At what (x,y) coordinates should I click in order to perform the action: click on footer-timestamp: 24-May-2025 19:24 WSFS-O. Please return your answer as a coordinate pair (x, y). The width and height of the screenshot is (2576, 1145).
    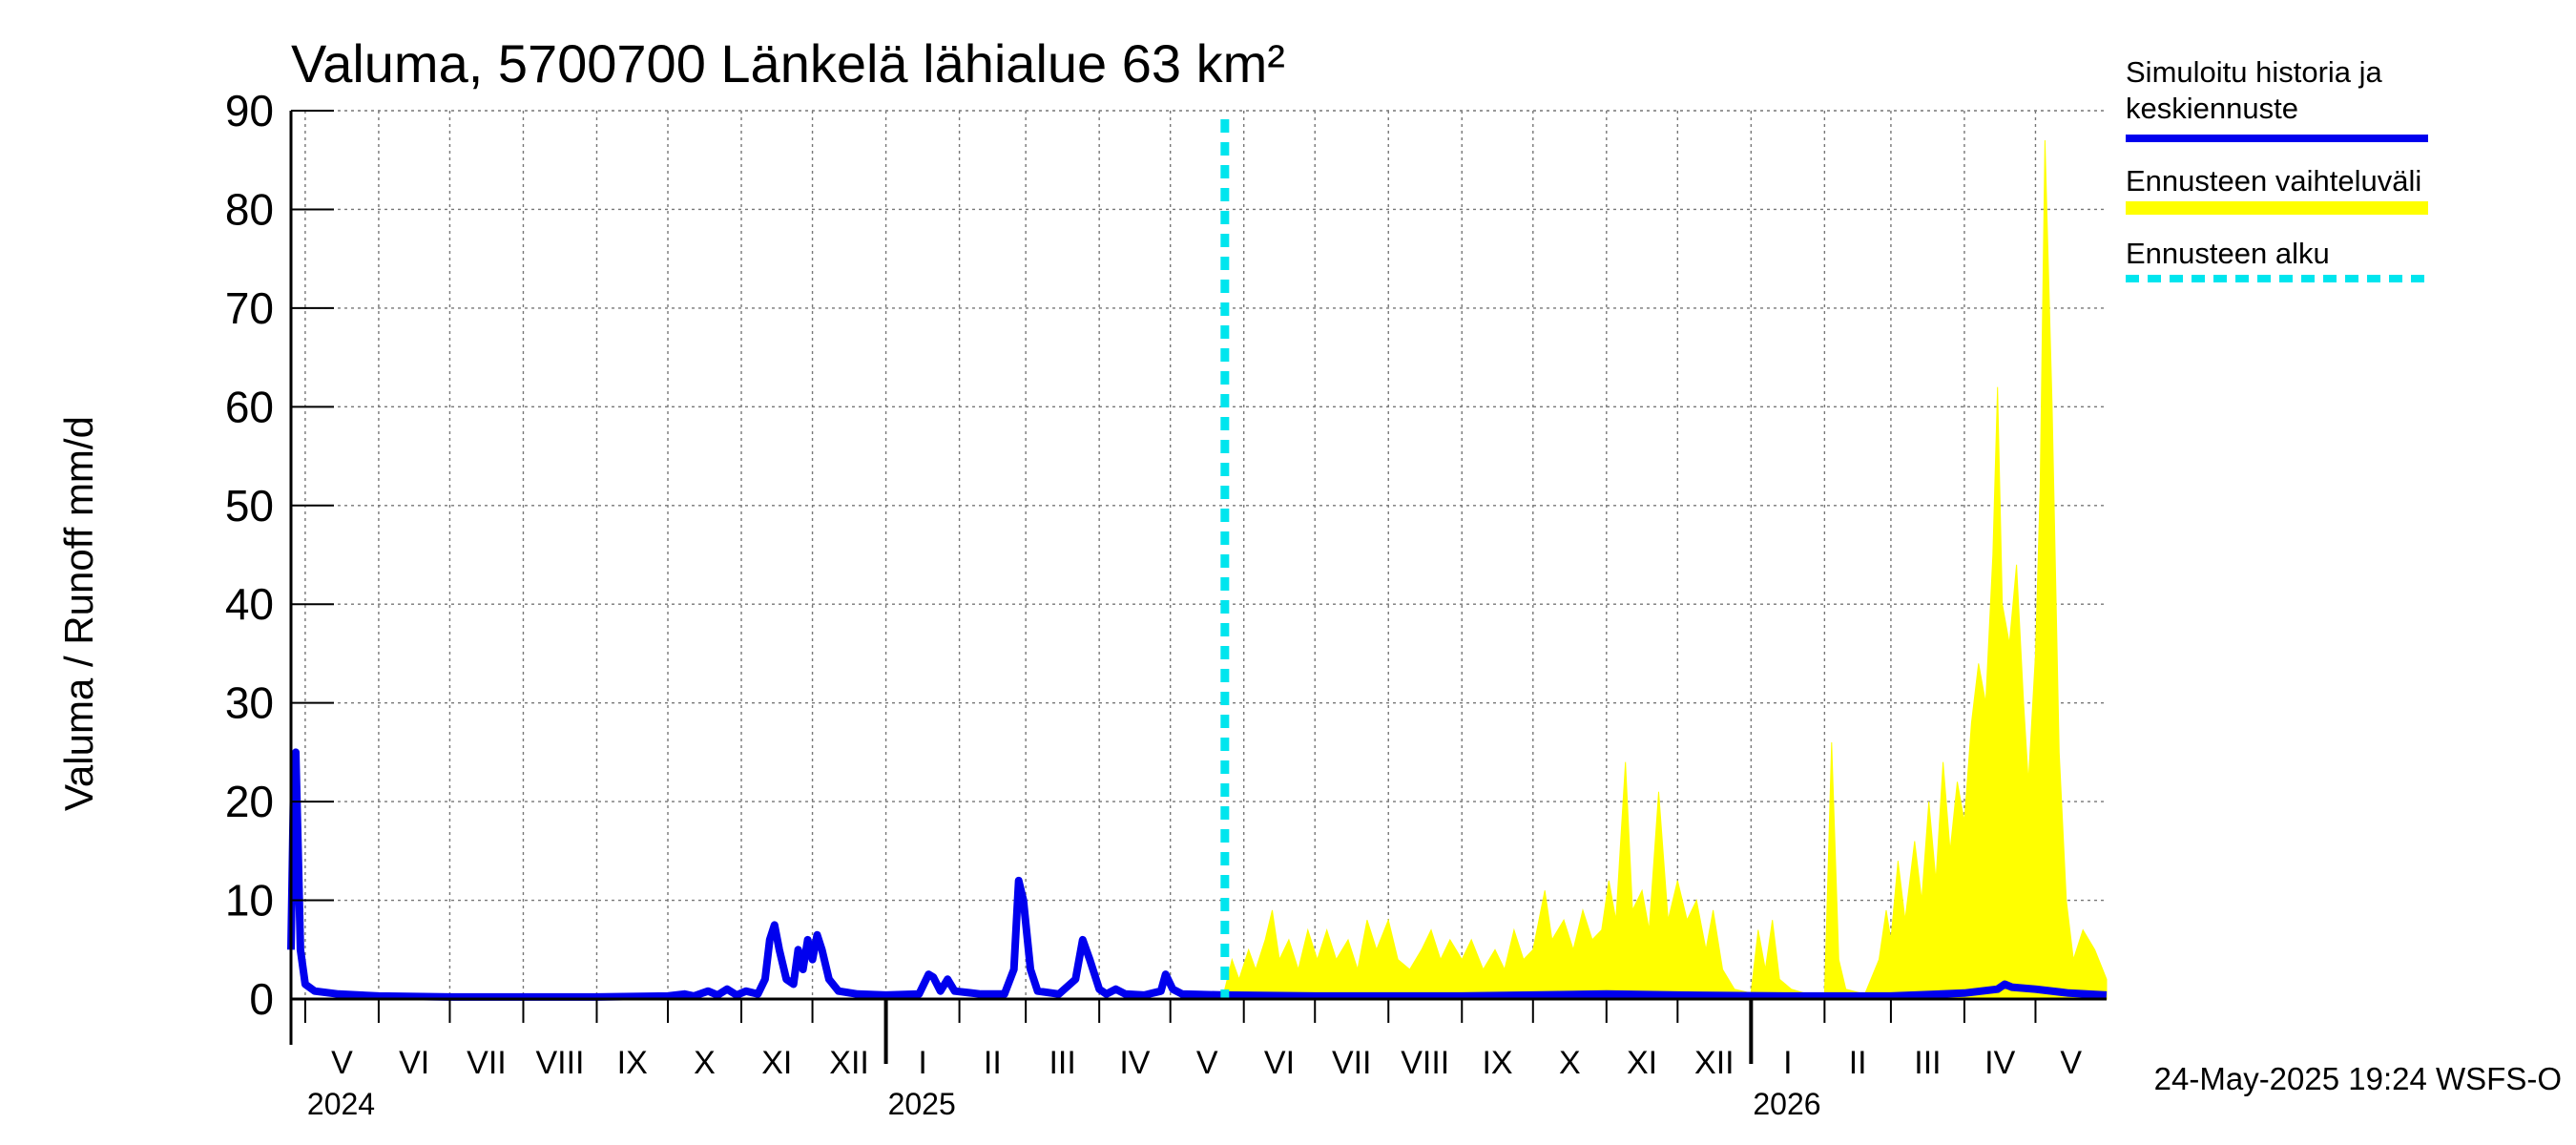
    Looking at the image, I should click on (2358, 1078).